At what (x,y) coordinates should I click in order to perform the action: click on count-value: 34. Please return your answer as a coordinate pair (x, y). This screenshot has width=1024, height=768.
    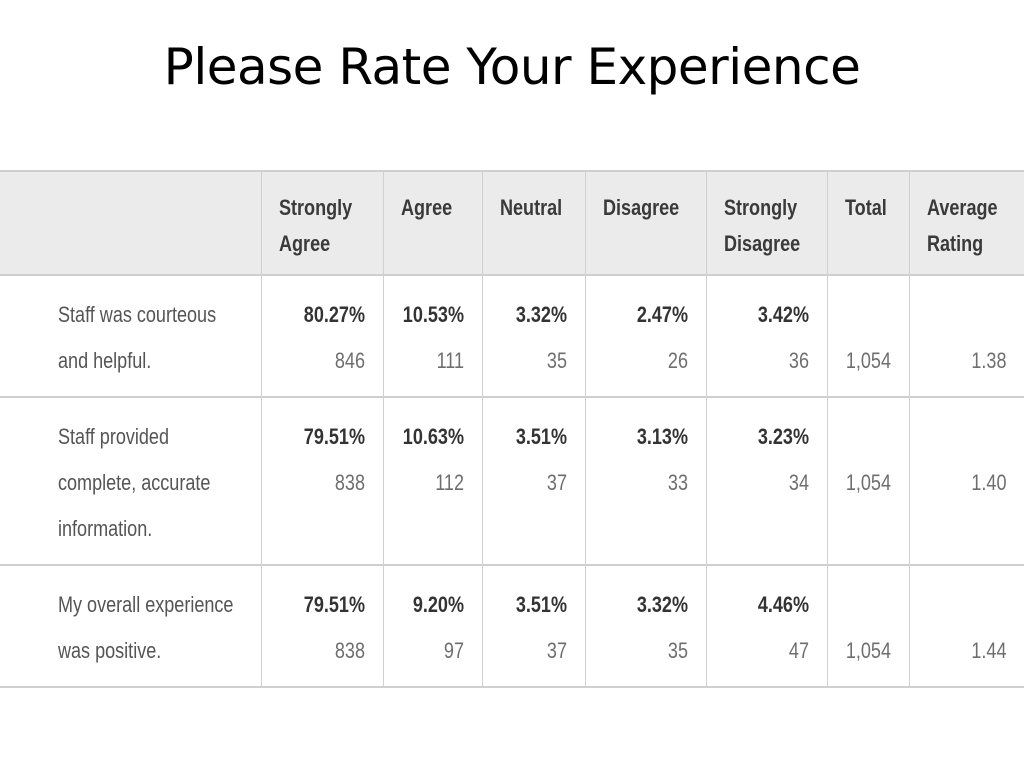
    Looking at the image, I should click on (798, 482).